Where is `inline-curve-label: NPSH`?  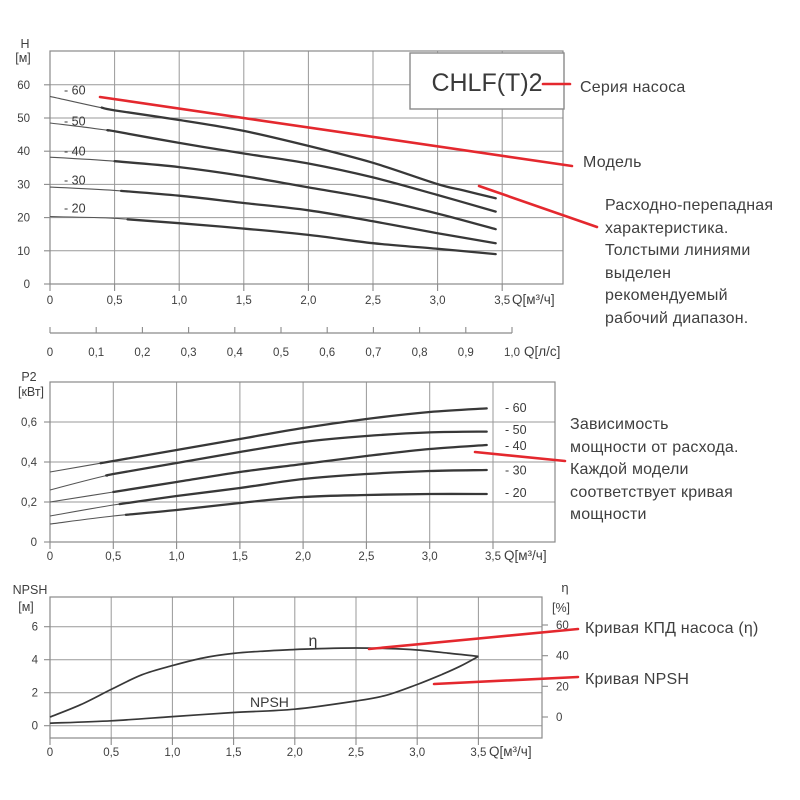
inline-curve-label: NPSH is located at coordinates (269, 702).